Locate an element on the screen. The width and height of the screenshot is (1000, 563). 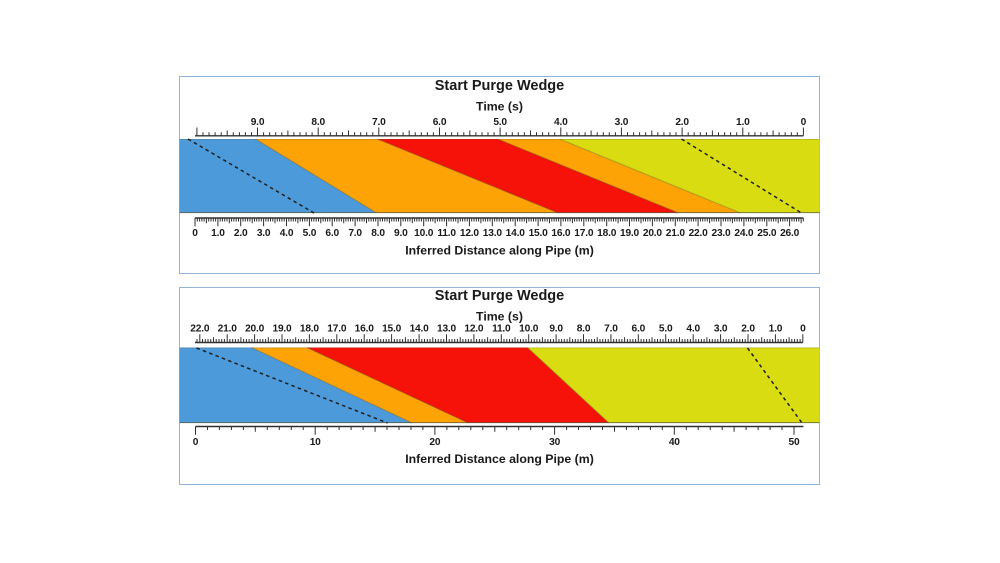
svg-text: 23.0 is located at coordinates (721, 233).